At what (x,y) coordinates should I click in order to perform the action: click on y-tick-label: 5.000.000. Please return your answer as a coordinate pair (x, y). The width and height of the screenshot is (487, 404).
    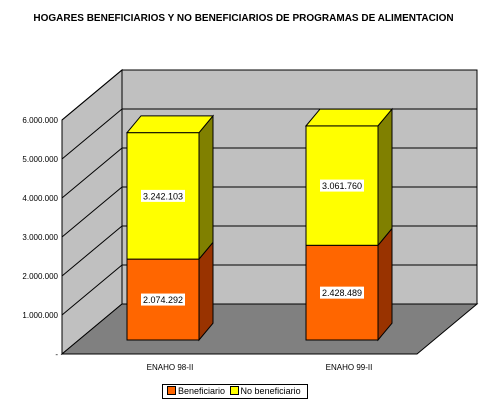
    Looking at the image, I should click on (40, 159).